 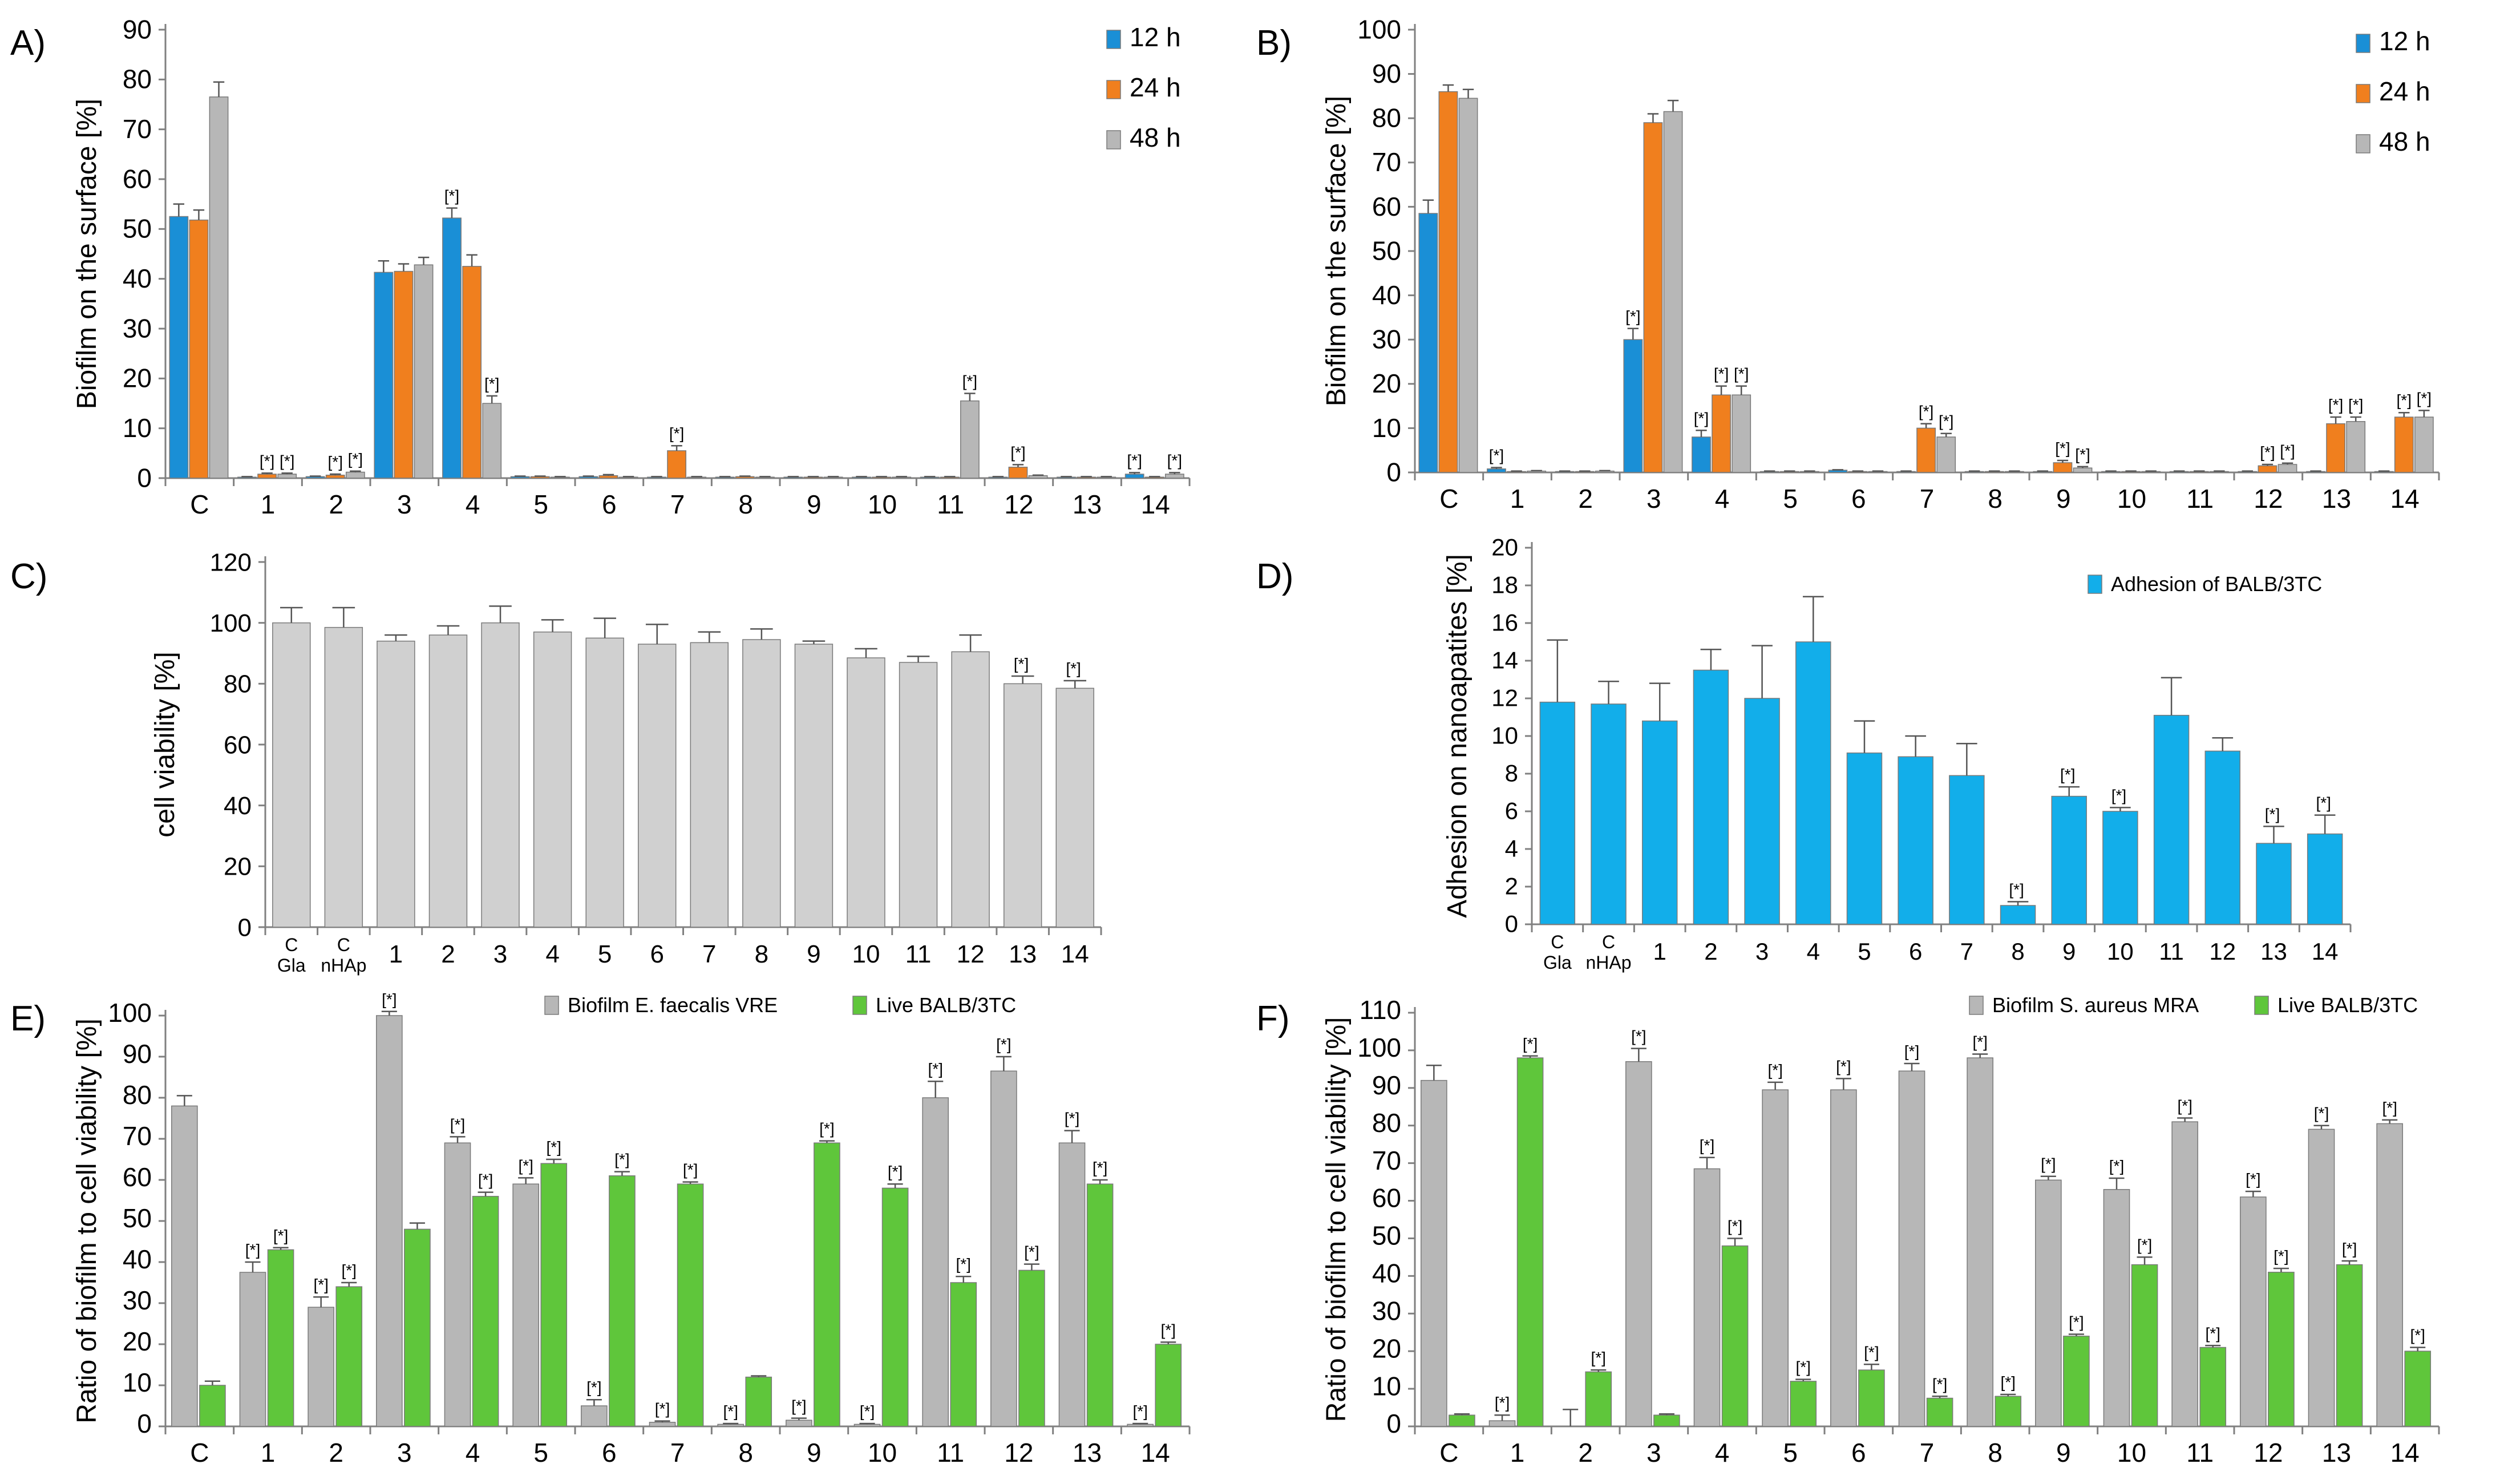 I want to click on x-tick-label: 7, so click(x=709, y=954).